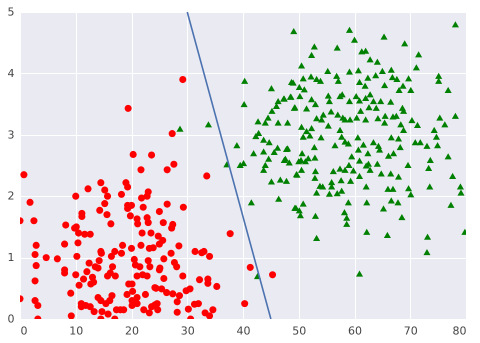 Image resolution: width=480 pixels, height=343 pixels. What do you see at coordinates (459, 331) in the screenshot?
I see `x-tick-label: 80` at bounding box center [459, 331].